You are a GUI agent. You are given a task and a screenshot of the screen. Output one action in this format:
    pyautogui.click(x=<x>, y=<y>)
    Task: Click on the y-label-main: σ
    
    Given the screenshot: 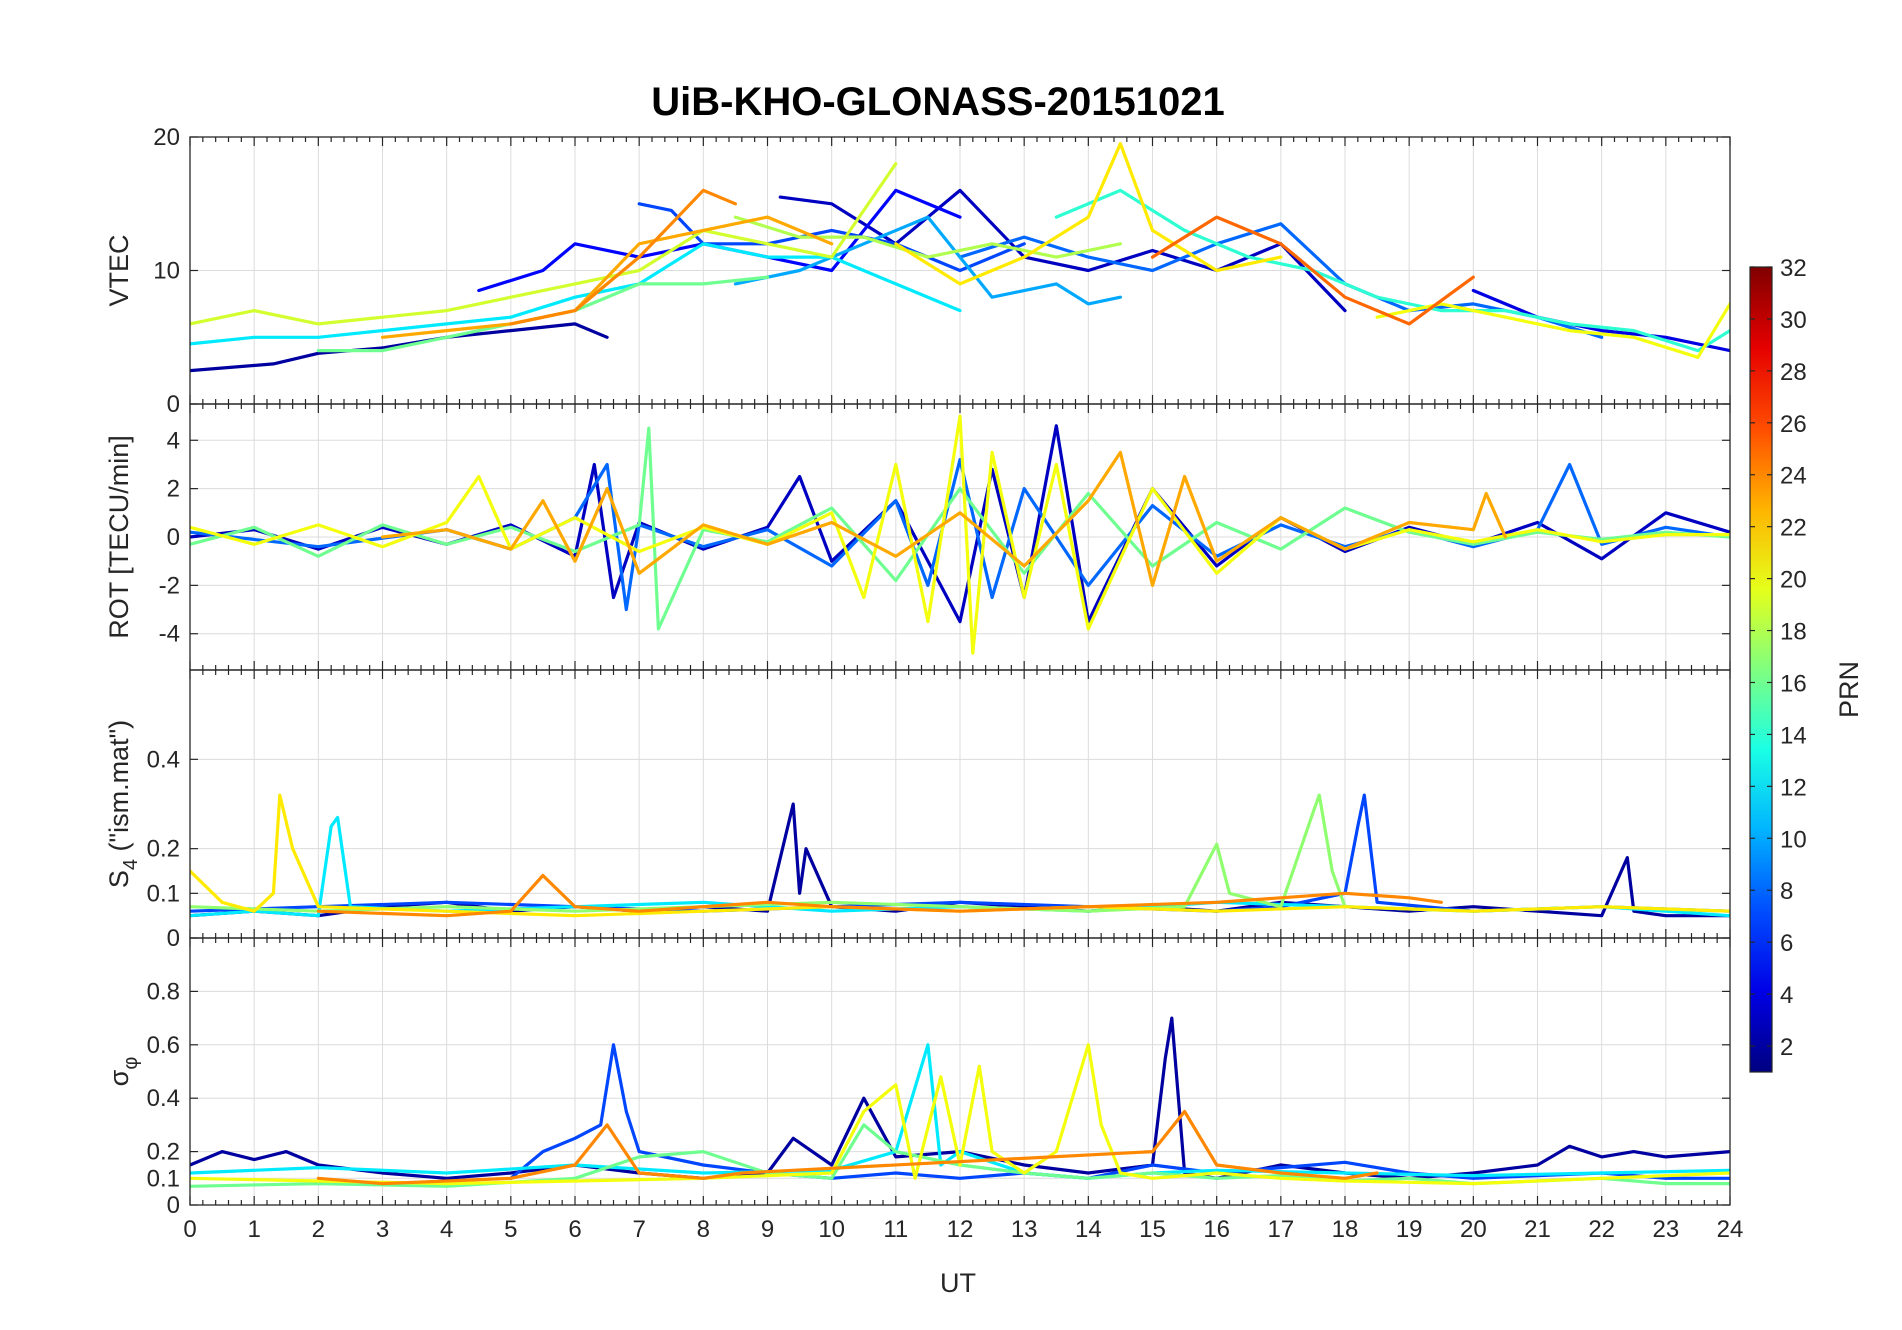 What is the action you would take?
    pyautogui.click(x=119, y=1077)
    